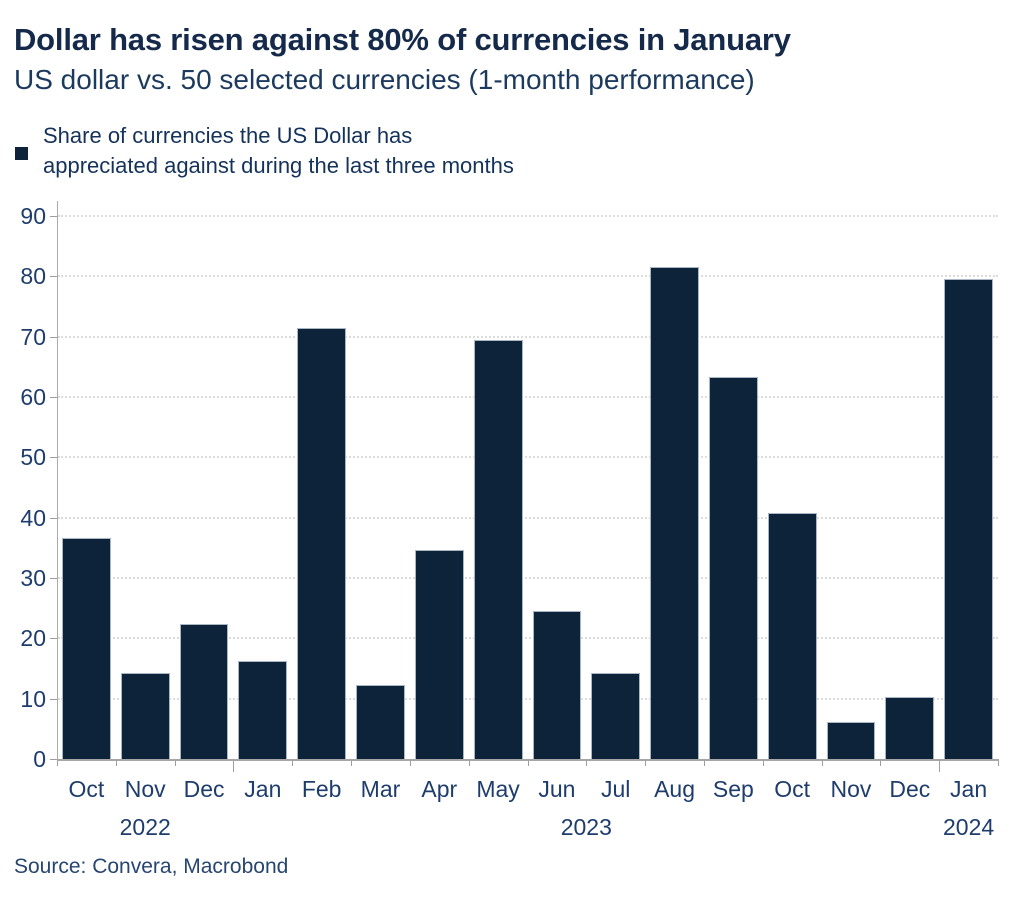 The image size is (1024, 898). I want to click on y-axis-label: 30, so click(33, 578).